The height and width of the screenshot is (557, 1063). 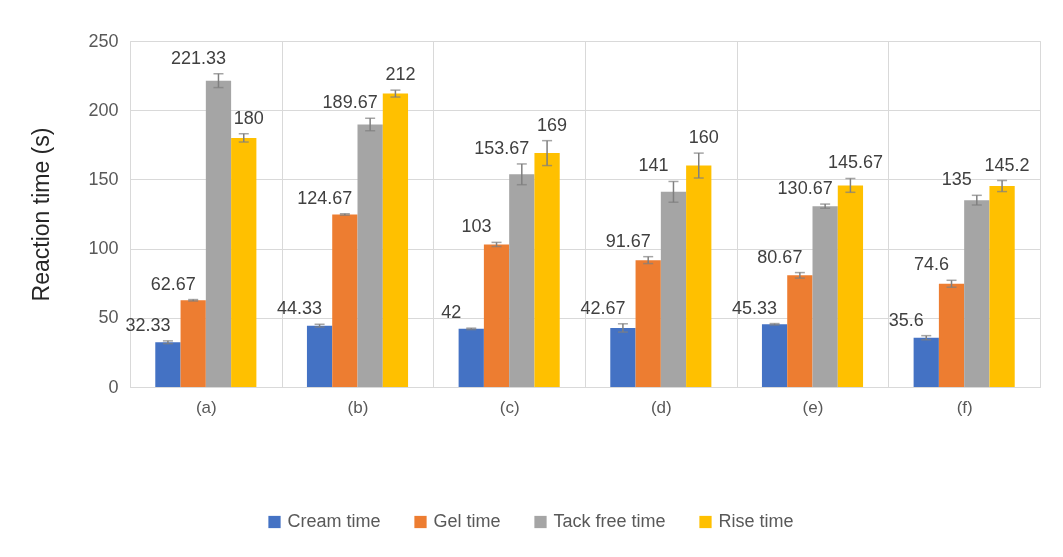 What do you see at coordinates (703, 137) in the screenshot?
I see `data-label: 160` at bounding box center [703, 137].